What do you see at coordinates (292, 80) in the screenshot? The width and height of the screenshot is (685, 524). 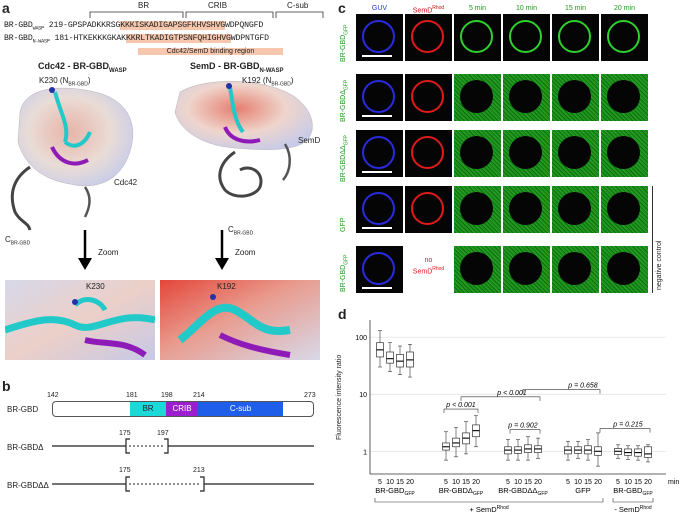 I see `right-residue-end: )` at bounding box center [292, 80].